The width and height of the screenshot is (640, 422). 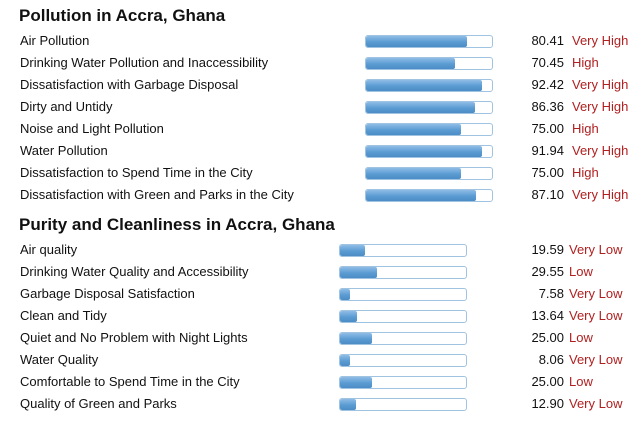 I want to click on purity-row: Water Quality 8.06 Very Low, so click(x=320, y=360).